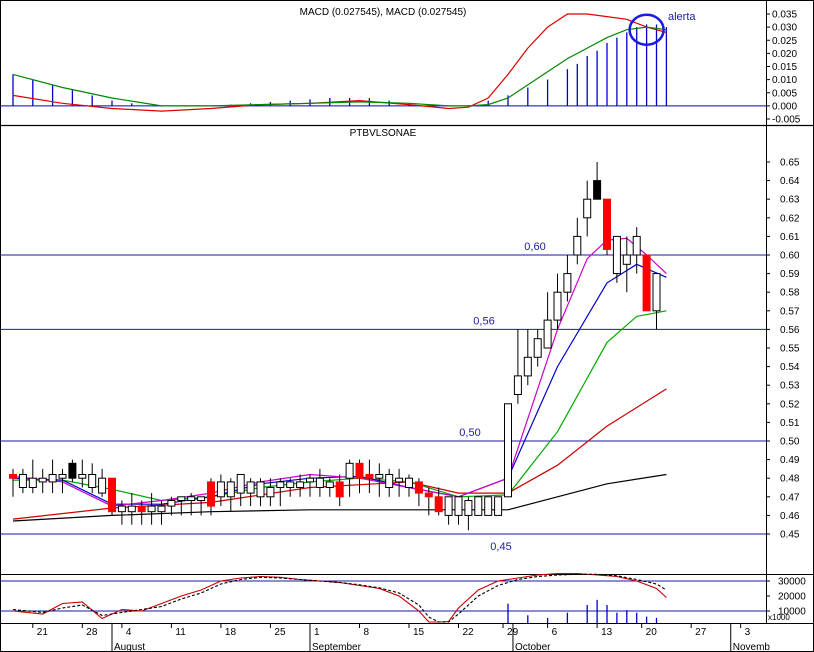 This screenshot has height=652, width=814. Describe the element at coordinates (533, 647) in the screenshot. I see `x-month-label: October` at that location.